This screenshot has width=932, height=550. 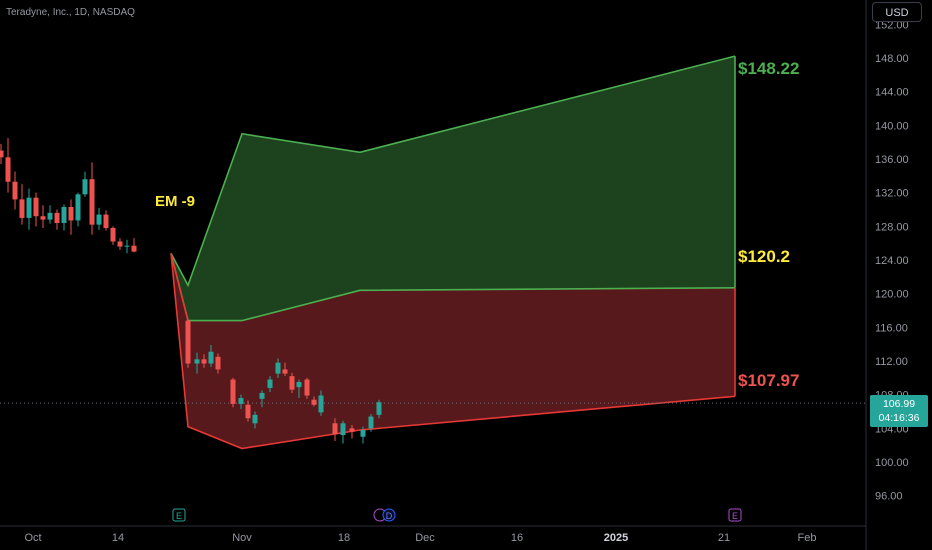 I want to click on y-tick-label: 120.00, so click(x=892, y=295).